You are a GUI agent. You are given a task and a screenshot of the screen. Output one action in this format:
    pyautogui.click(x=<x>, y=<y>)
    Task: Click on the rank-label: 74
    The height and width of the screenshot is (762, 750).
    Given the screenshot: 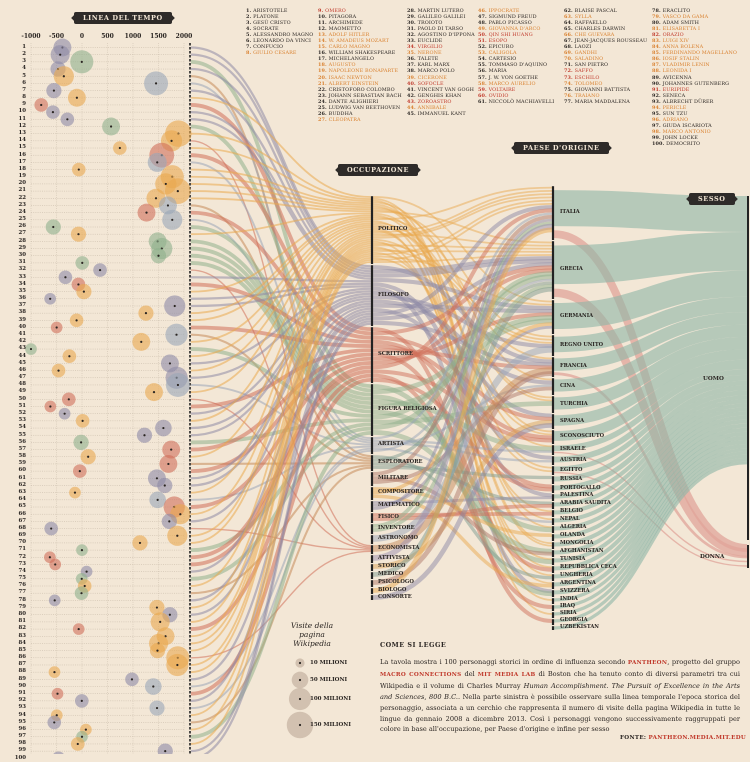 What is the action you would take?
    pyautogui.click(x=22, y=570)
    